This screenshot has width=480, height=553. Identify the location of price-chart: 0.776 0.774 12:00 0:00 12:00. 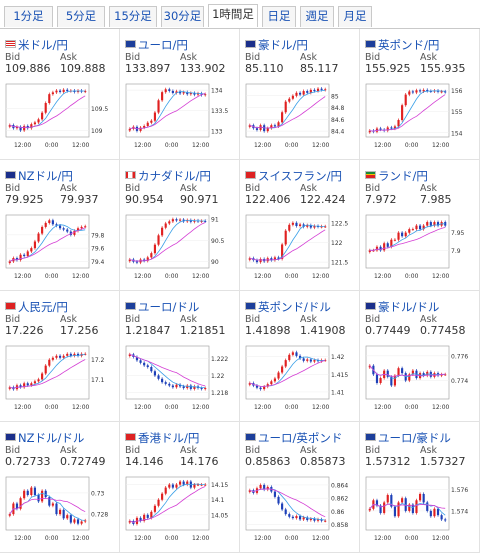
(420, 378).